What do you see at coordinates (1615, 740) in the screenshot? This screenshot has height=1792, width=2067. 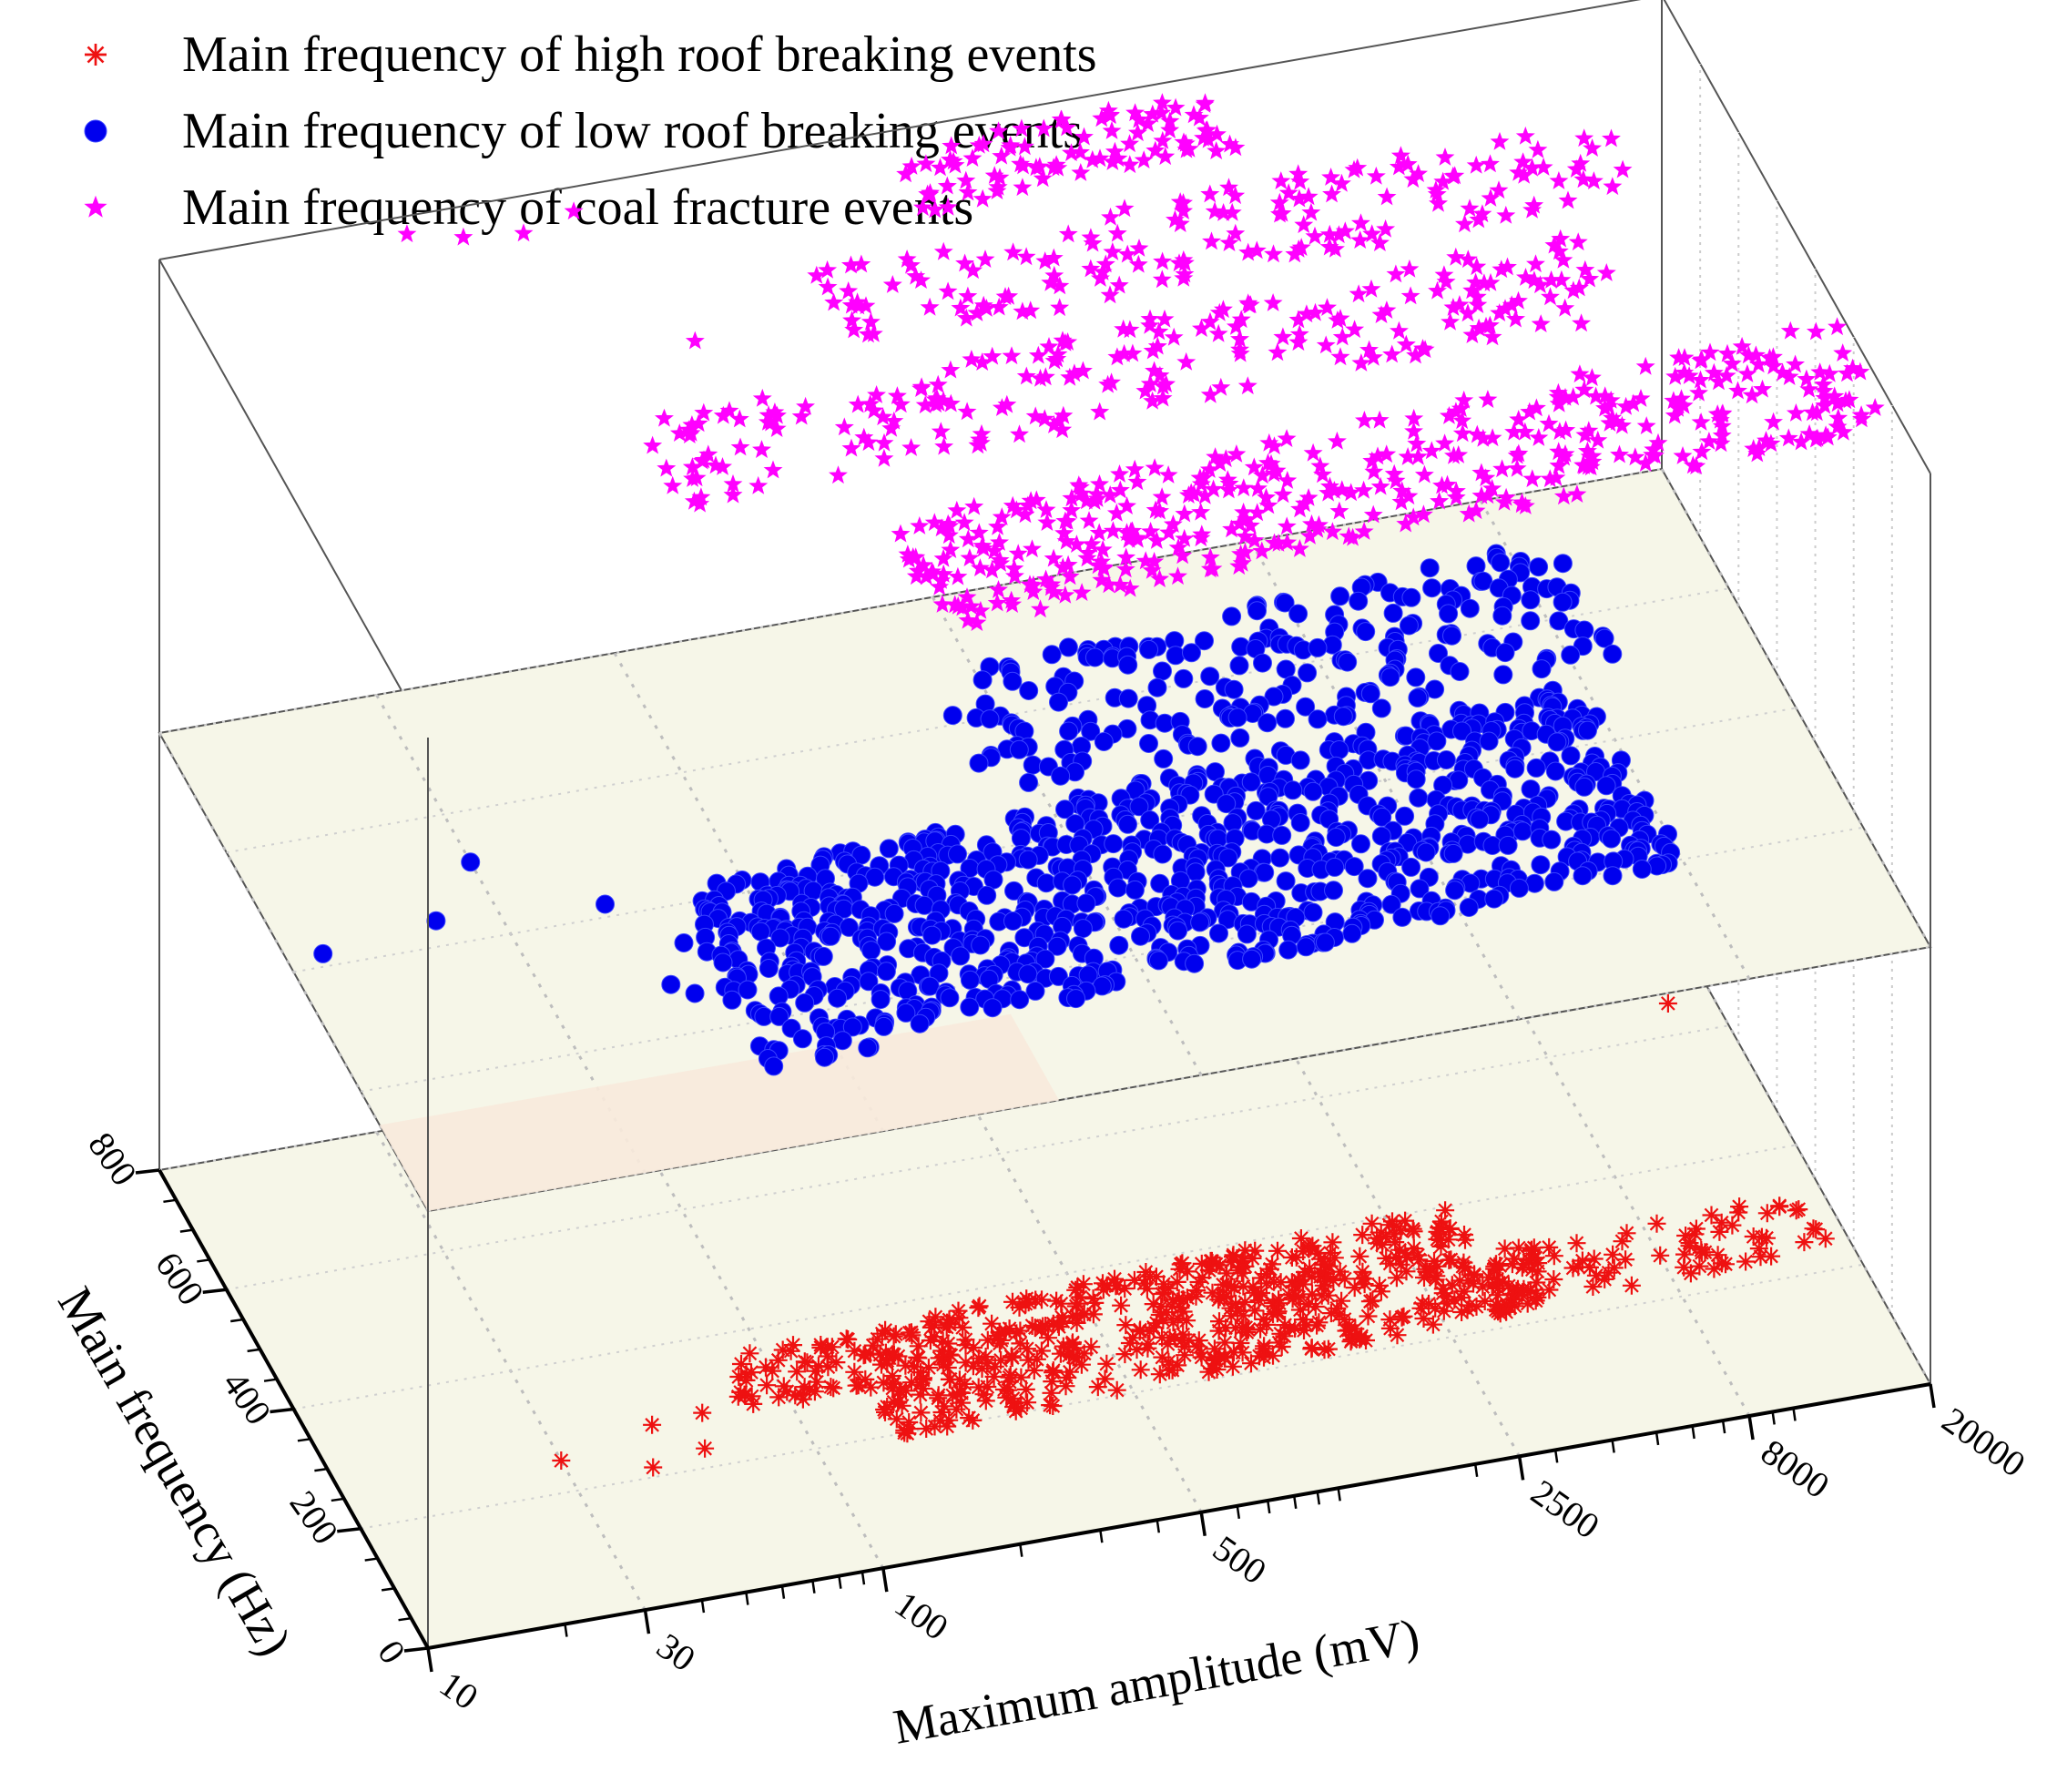 I see `grid-line` at bounding box center [1615, 740].